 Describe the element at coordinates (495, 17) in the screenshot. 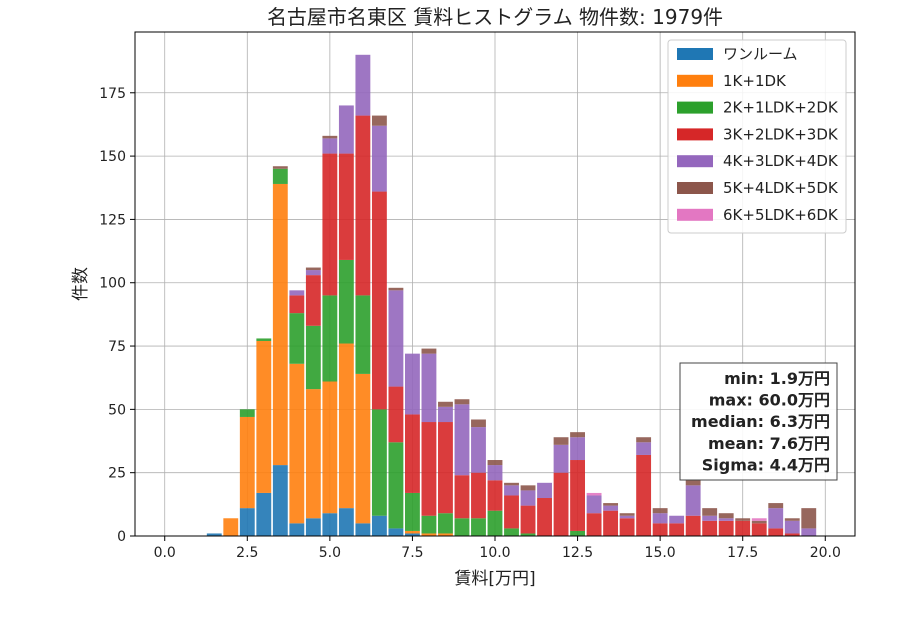

I see `chart-title: 名古屋市名東区 賃料ヒストグラム 物件数: 1979件` at that location.